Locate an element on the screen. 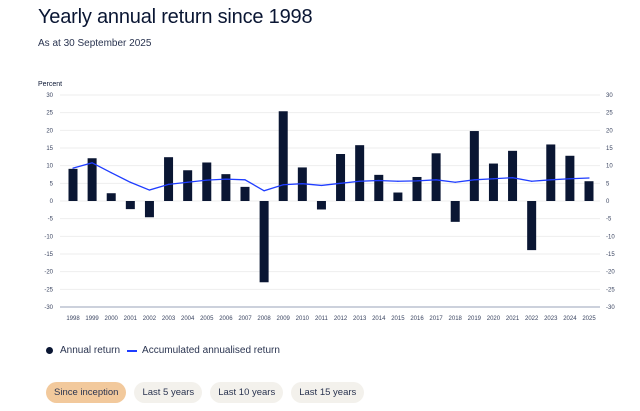 This screenshot has width=640, height=411. y-tick-label-right: -15 is located at coordinates (610, 255).